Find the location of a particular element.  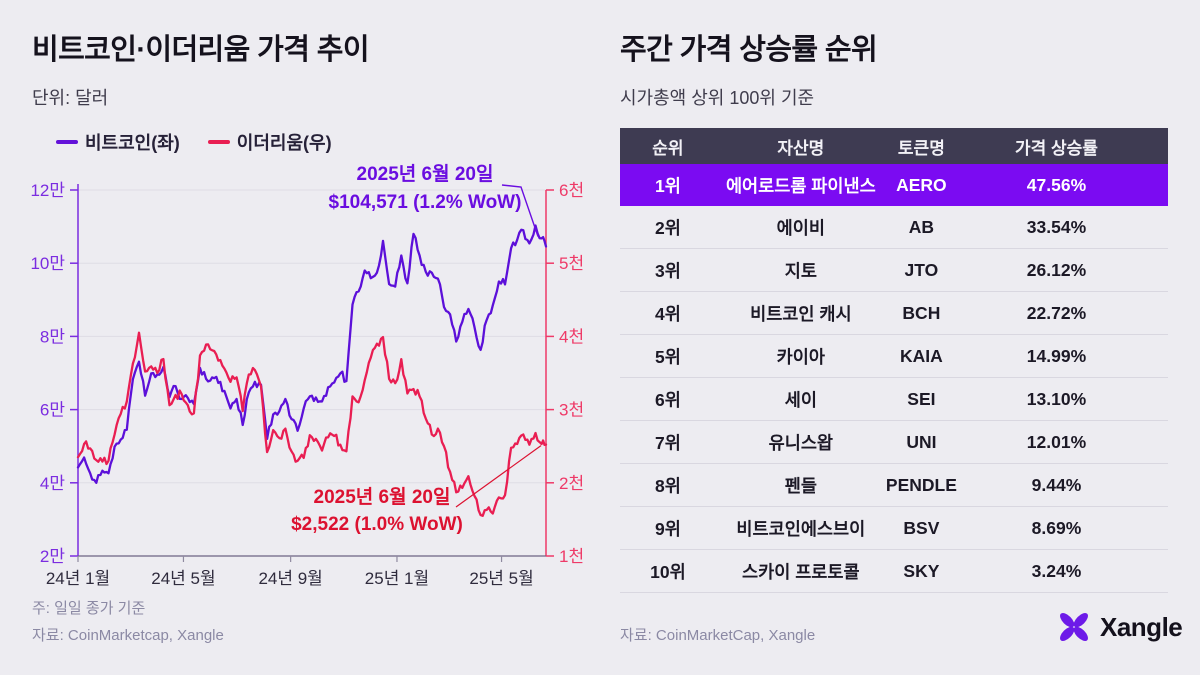

svg-text: 4만 is located at coordinates (52, 483).